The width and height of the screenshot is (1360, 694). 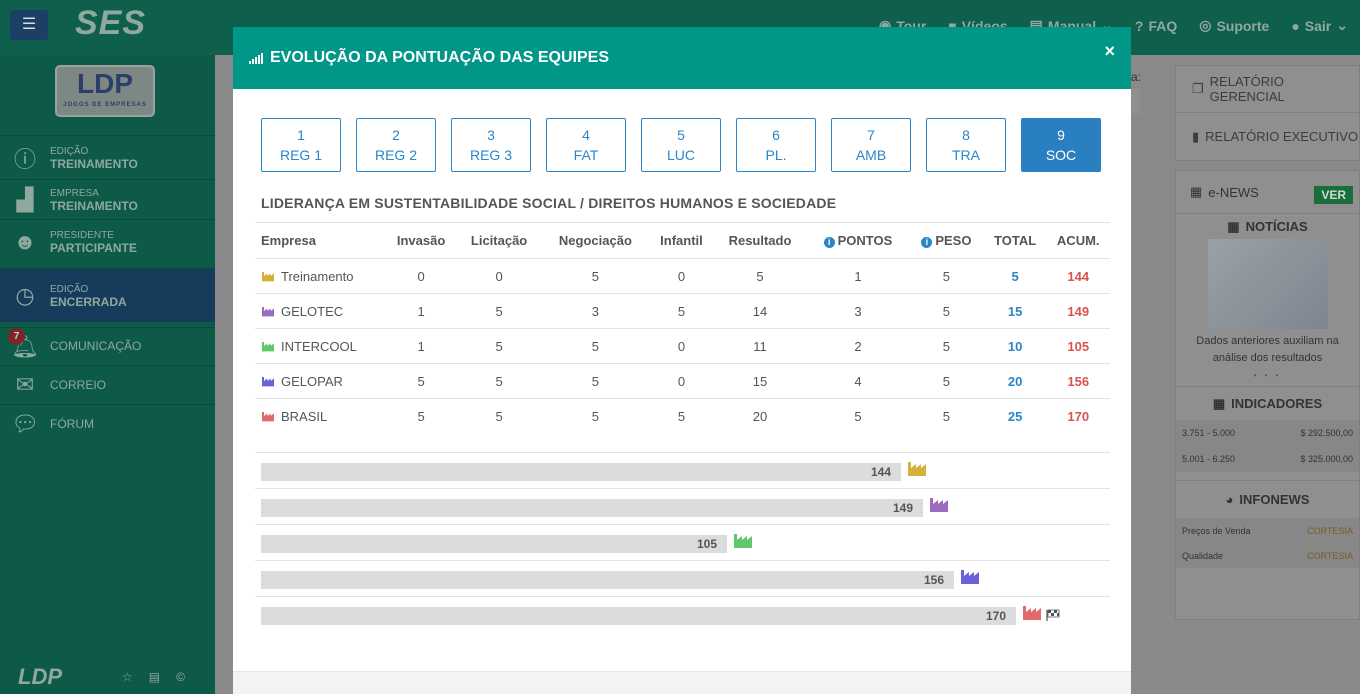 What do you see at coordinates (1053, 614) in the screenshot?
I see `checkered-flag-icon` at bounding box center [1053, 614].